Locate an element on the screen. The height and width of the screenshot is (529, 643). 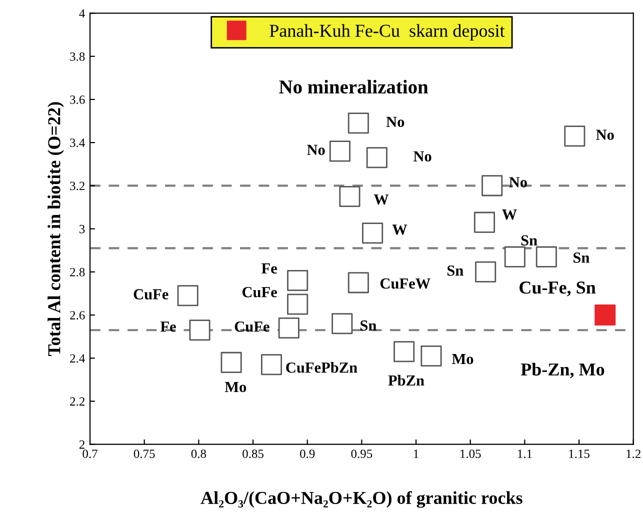
x-tick-label: 0.7 is located at coordinates (90, 454).